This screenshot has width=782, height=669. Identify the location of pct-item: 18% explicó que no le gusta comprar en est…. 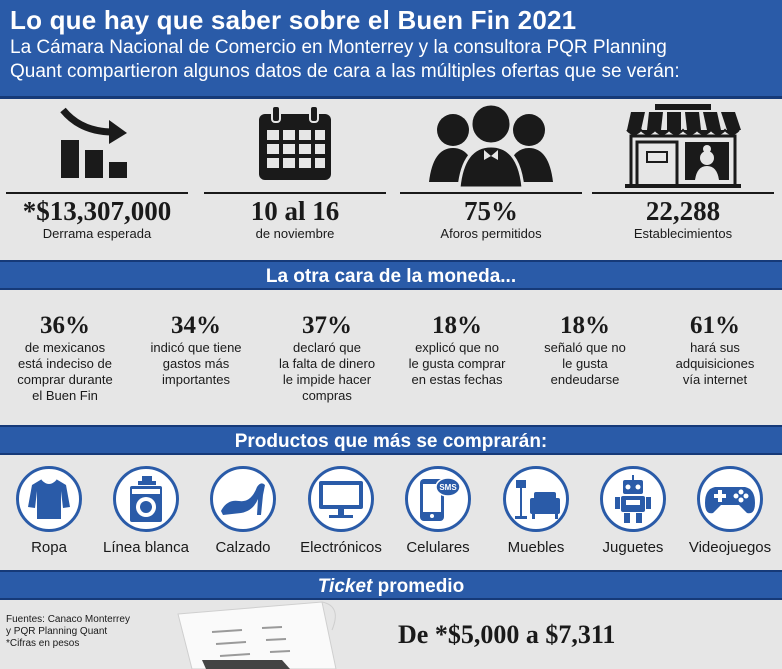
(457, 350).